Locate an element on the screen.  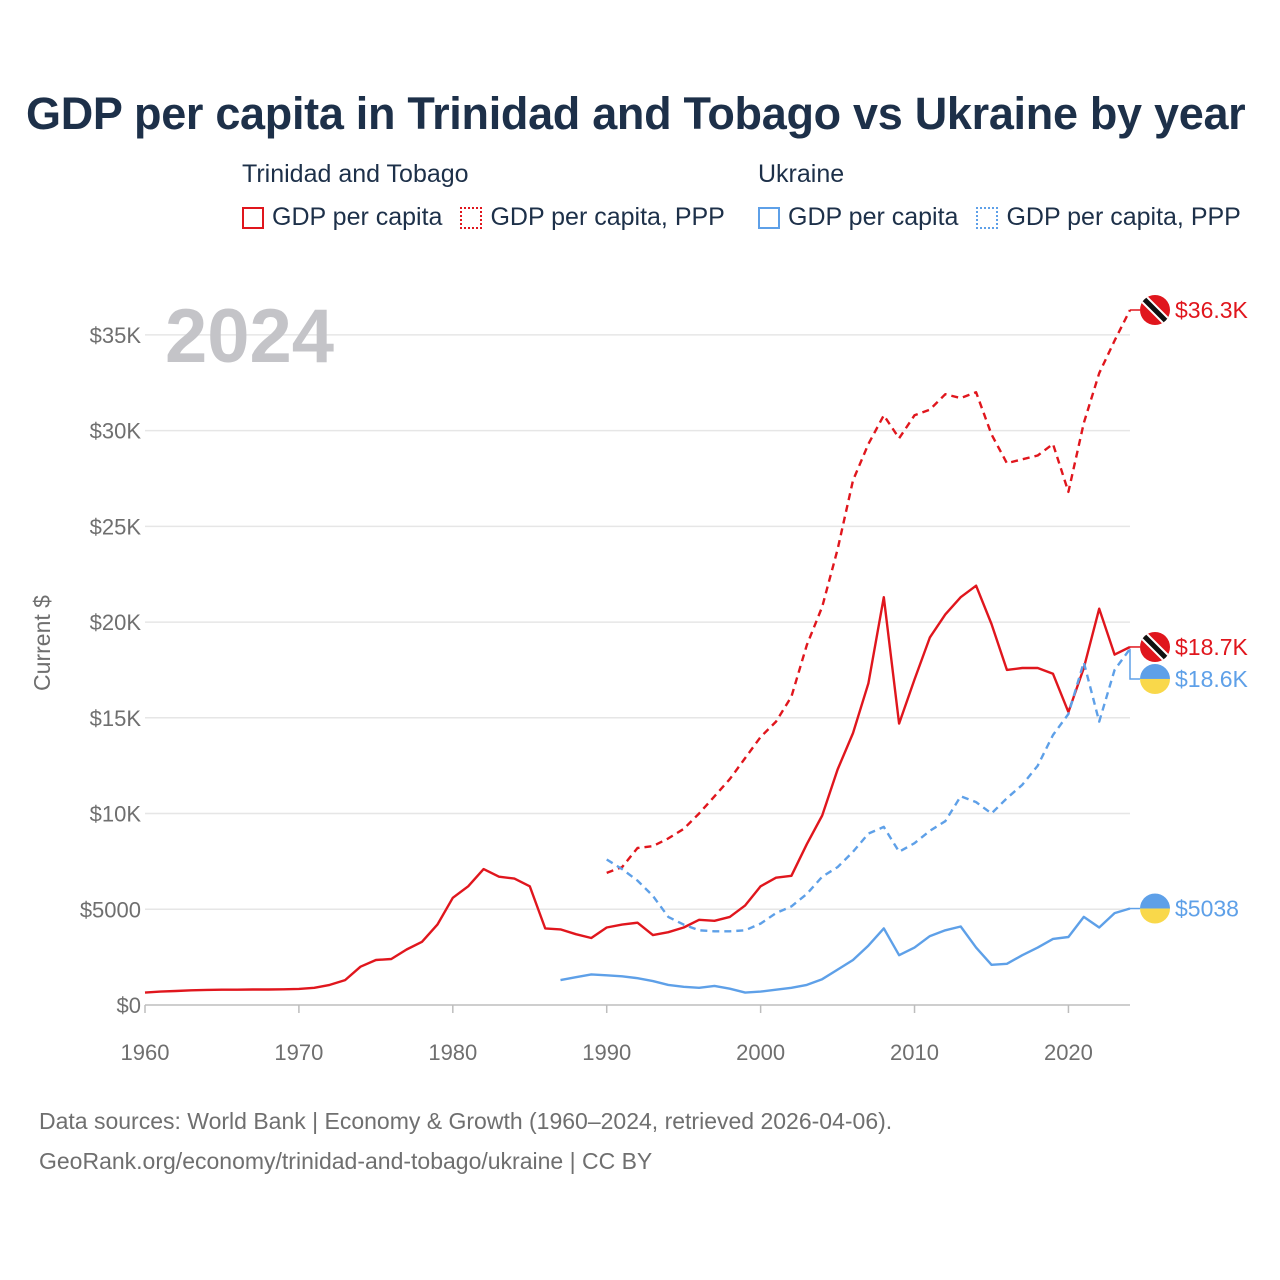
y-tick-label: $0 is located at coordinates (129, 1005).